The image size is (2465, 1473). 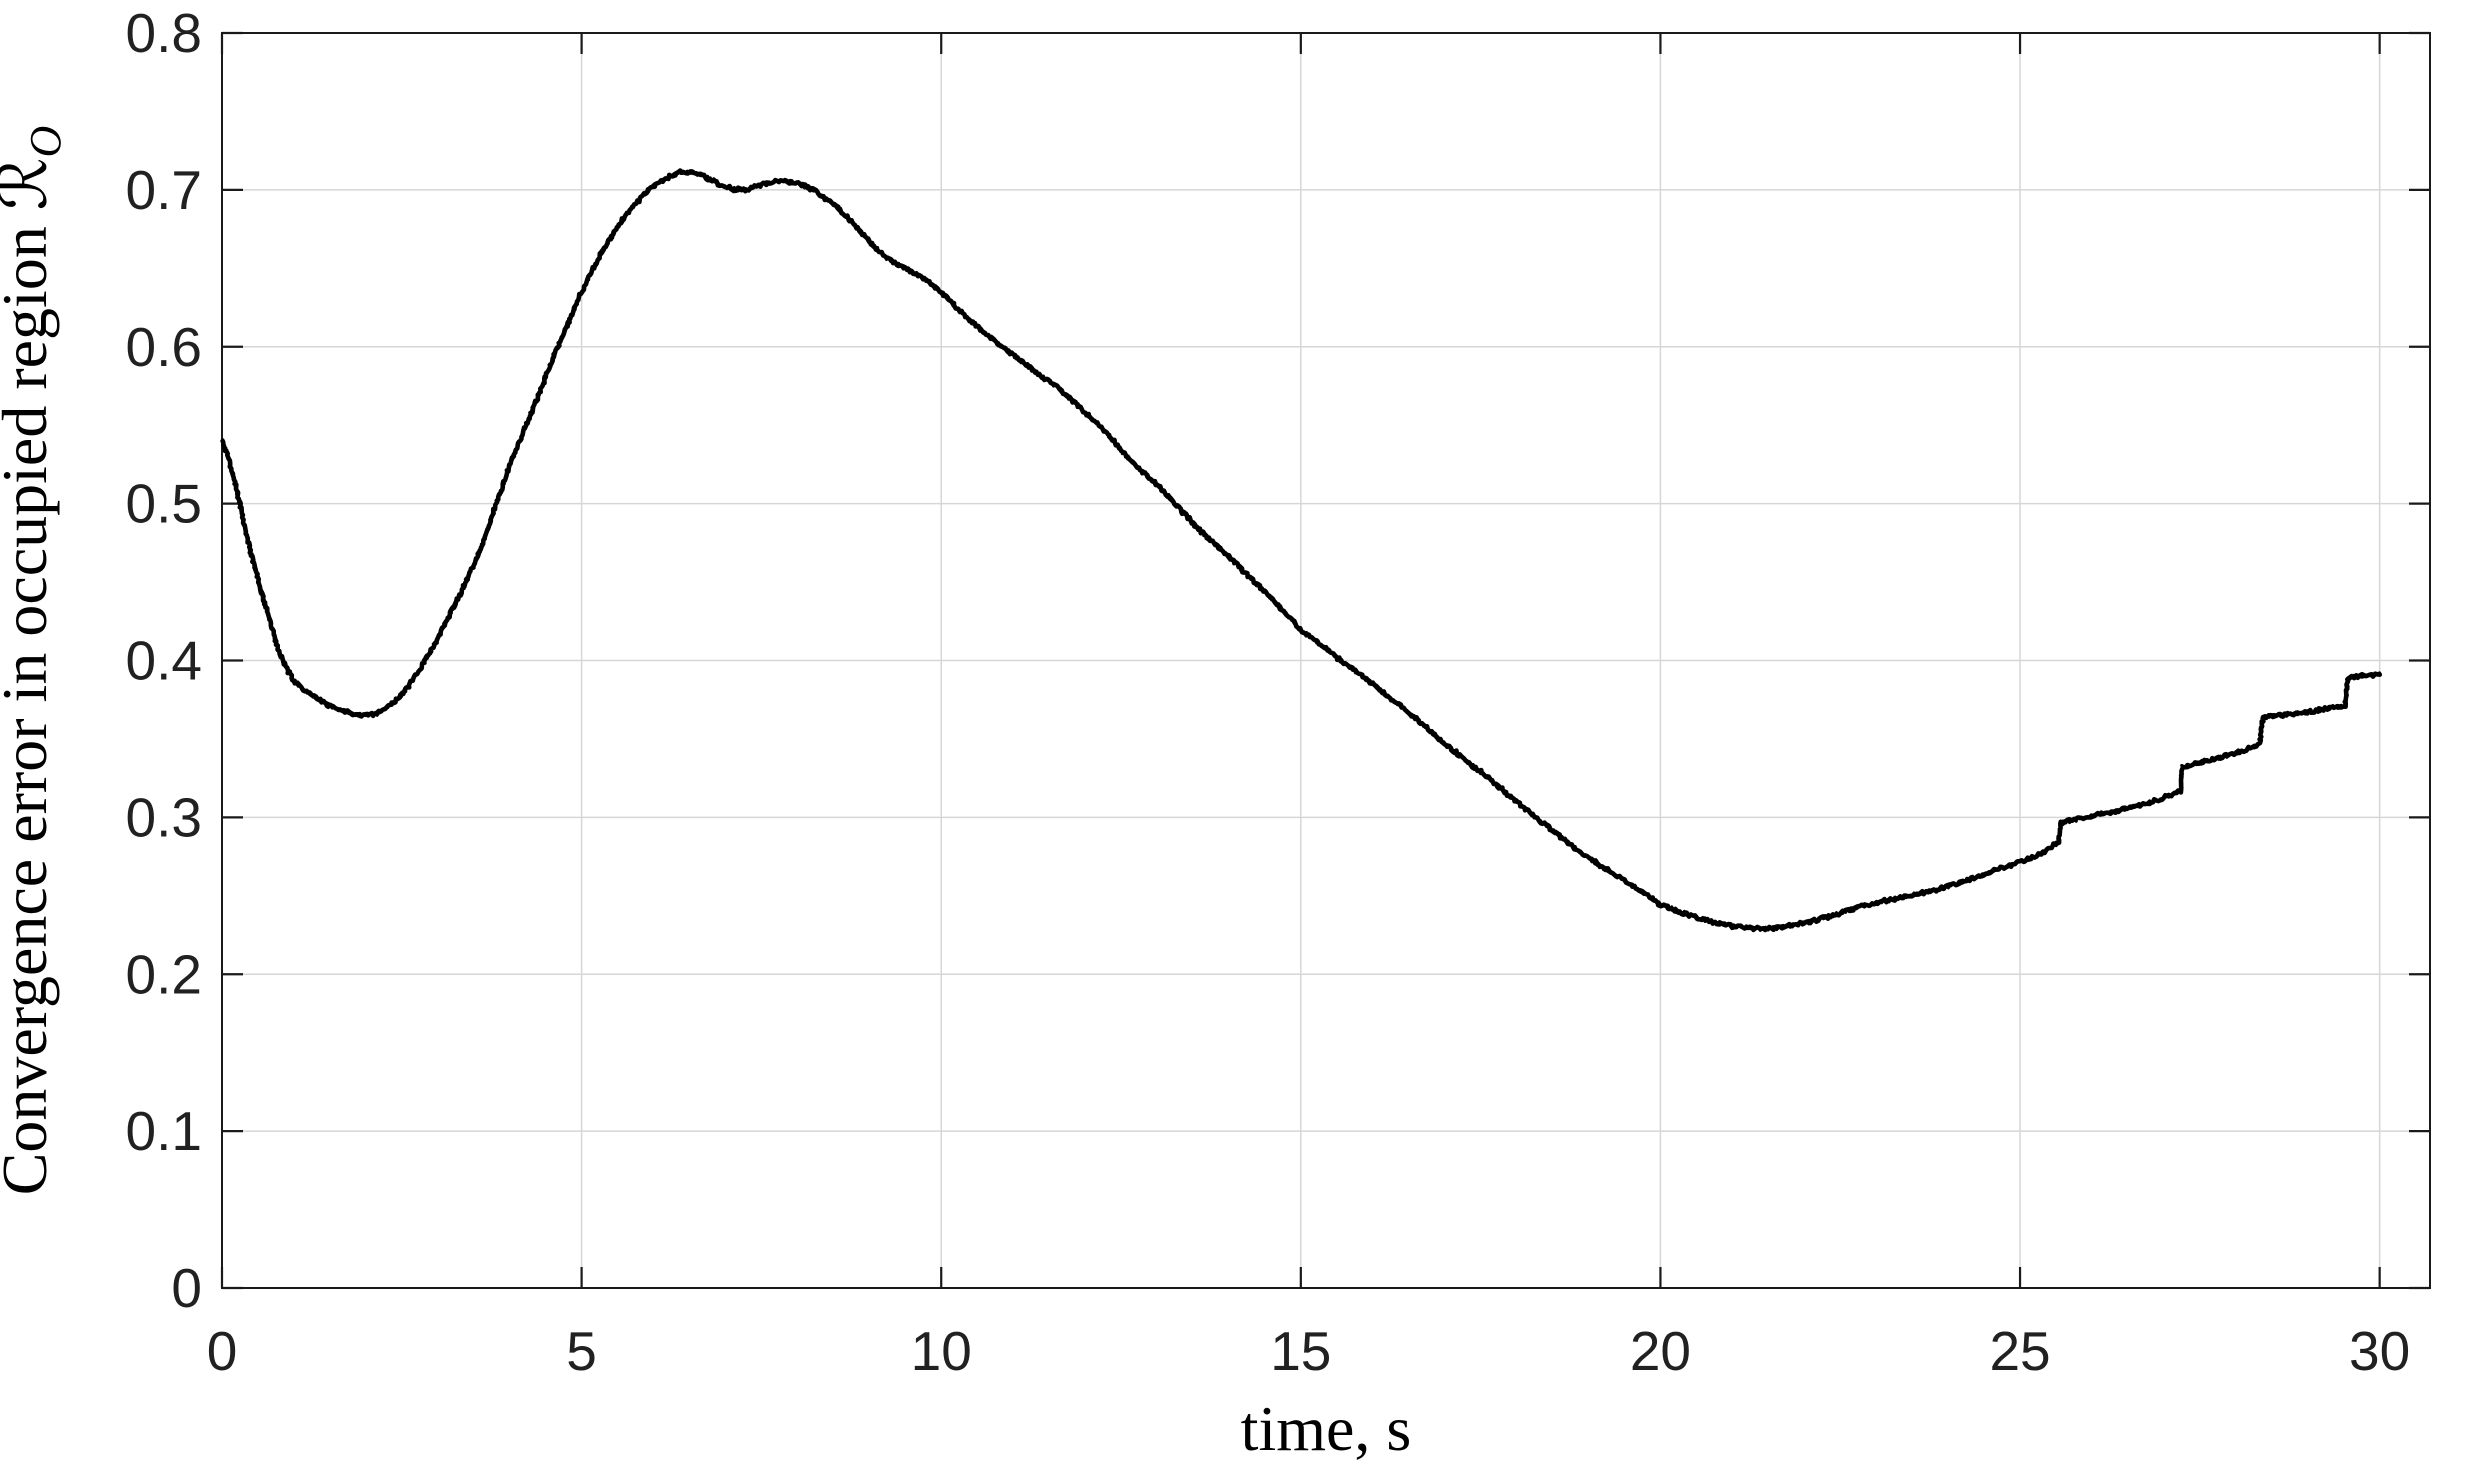 I want to click on x-axis-label: time, s, so click(x=1326, y=1428).